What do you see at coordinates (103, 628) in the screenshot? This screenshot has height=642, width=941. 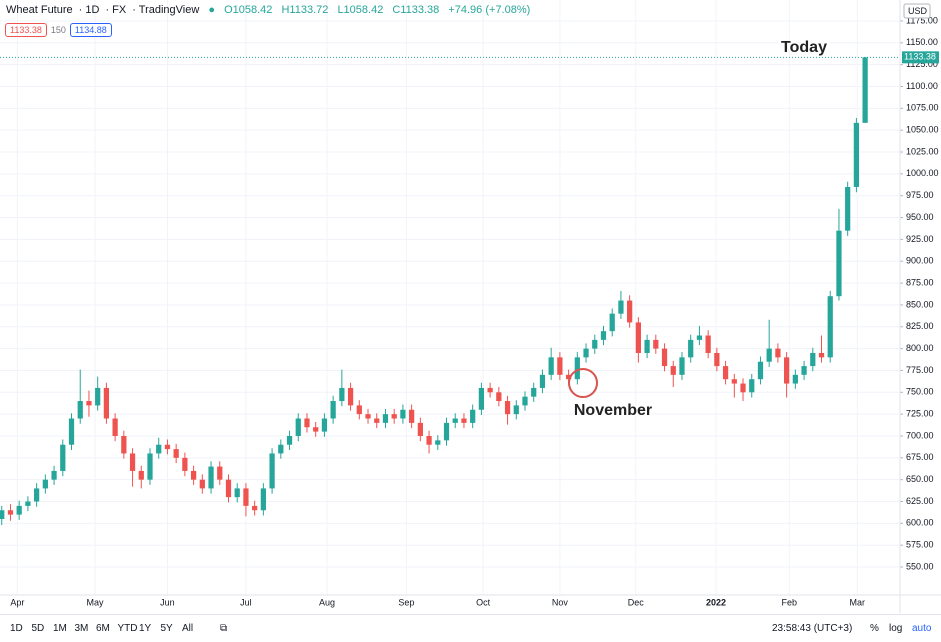 I see `range-button: 6M` at bounding box center [103, 628].